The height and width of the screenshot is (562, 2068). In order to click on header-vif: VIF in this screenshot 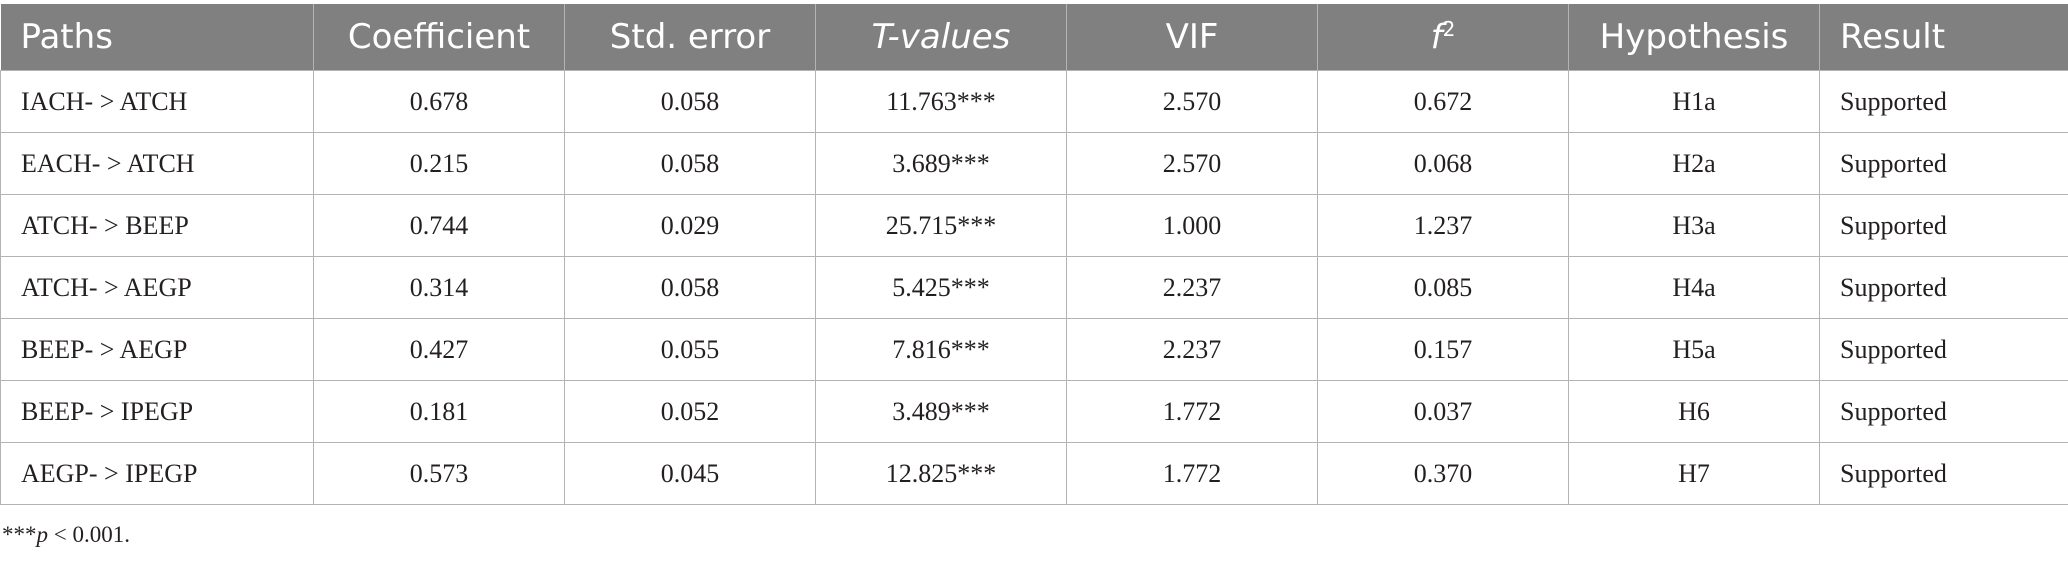, I will do `click(1192, 37)`.